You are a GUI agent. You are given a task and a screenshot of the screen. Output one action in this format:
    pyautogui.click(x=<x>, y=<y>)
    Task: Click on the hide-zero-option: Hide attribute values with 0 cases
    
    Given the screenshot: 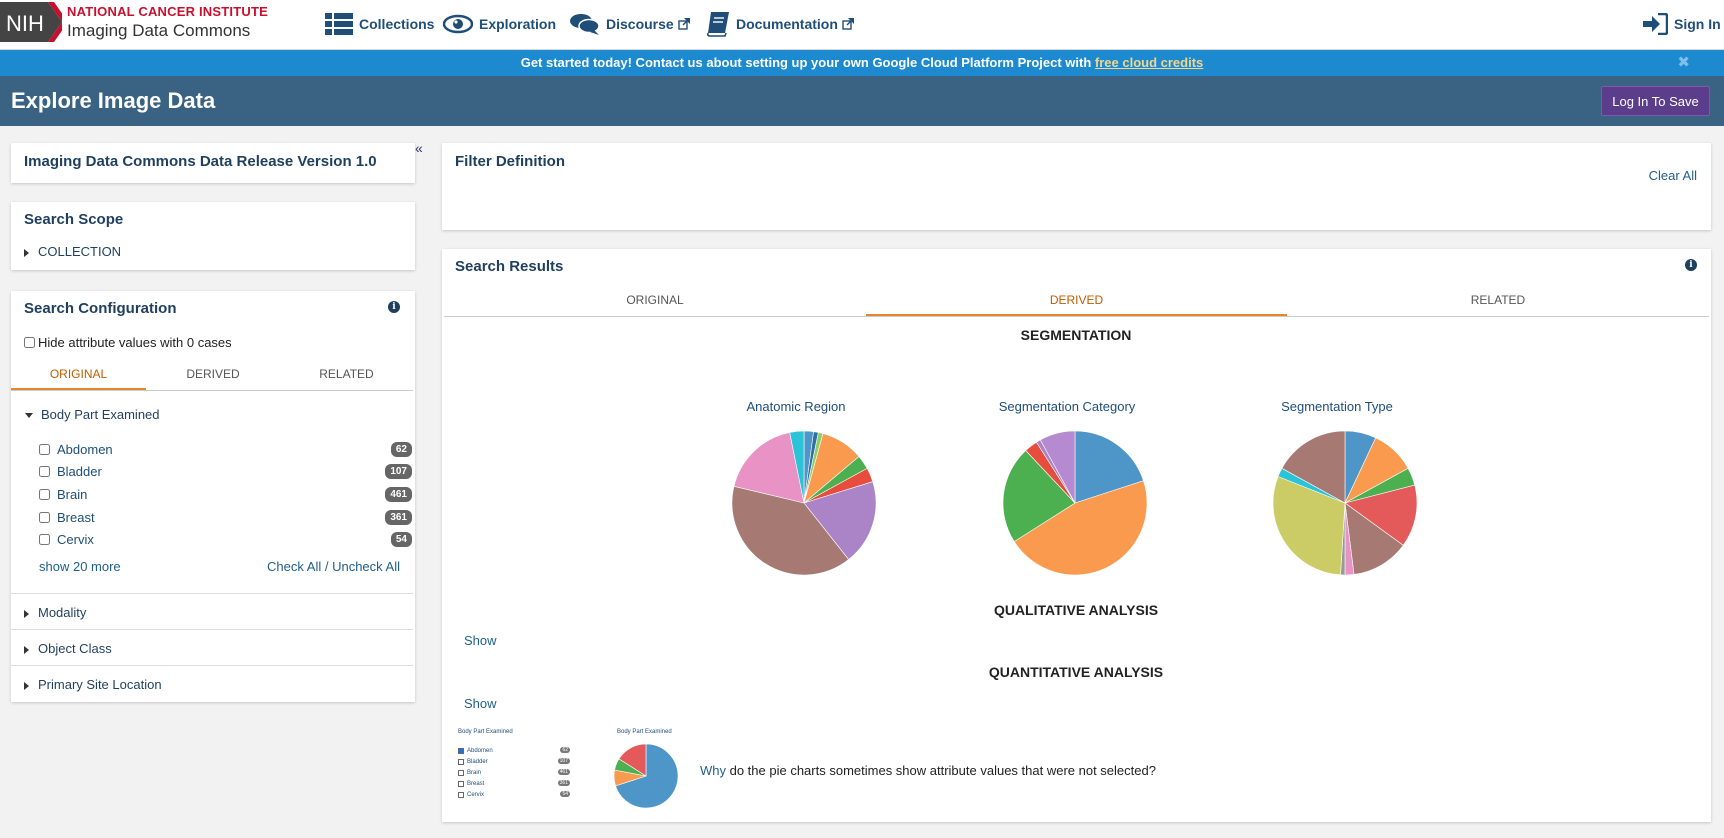 What is the action you would take?
    pyautogui.click(x=128, y=342)
    